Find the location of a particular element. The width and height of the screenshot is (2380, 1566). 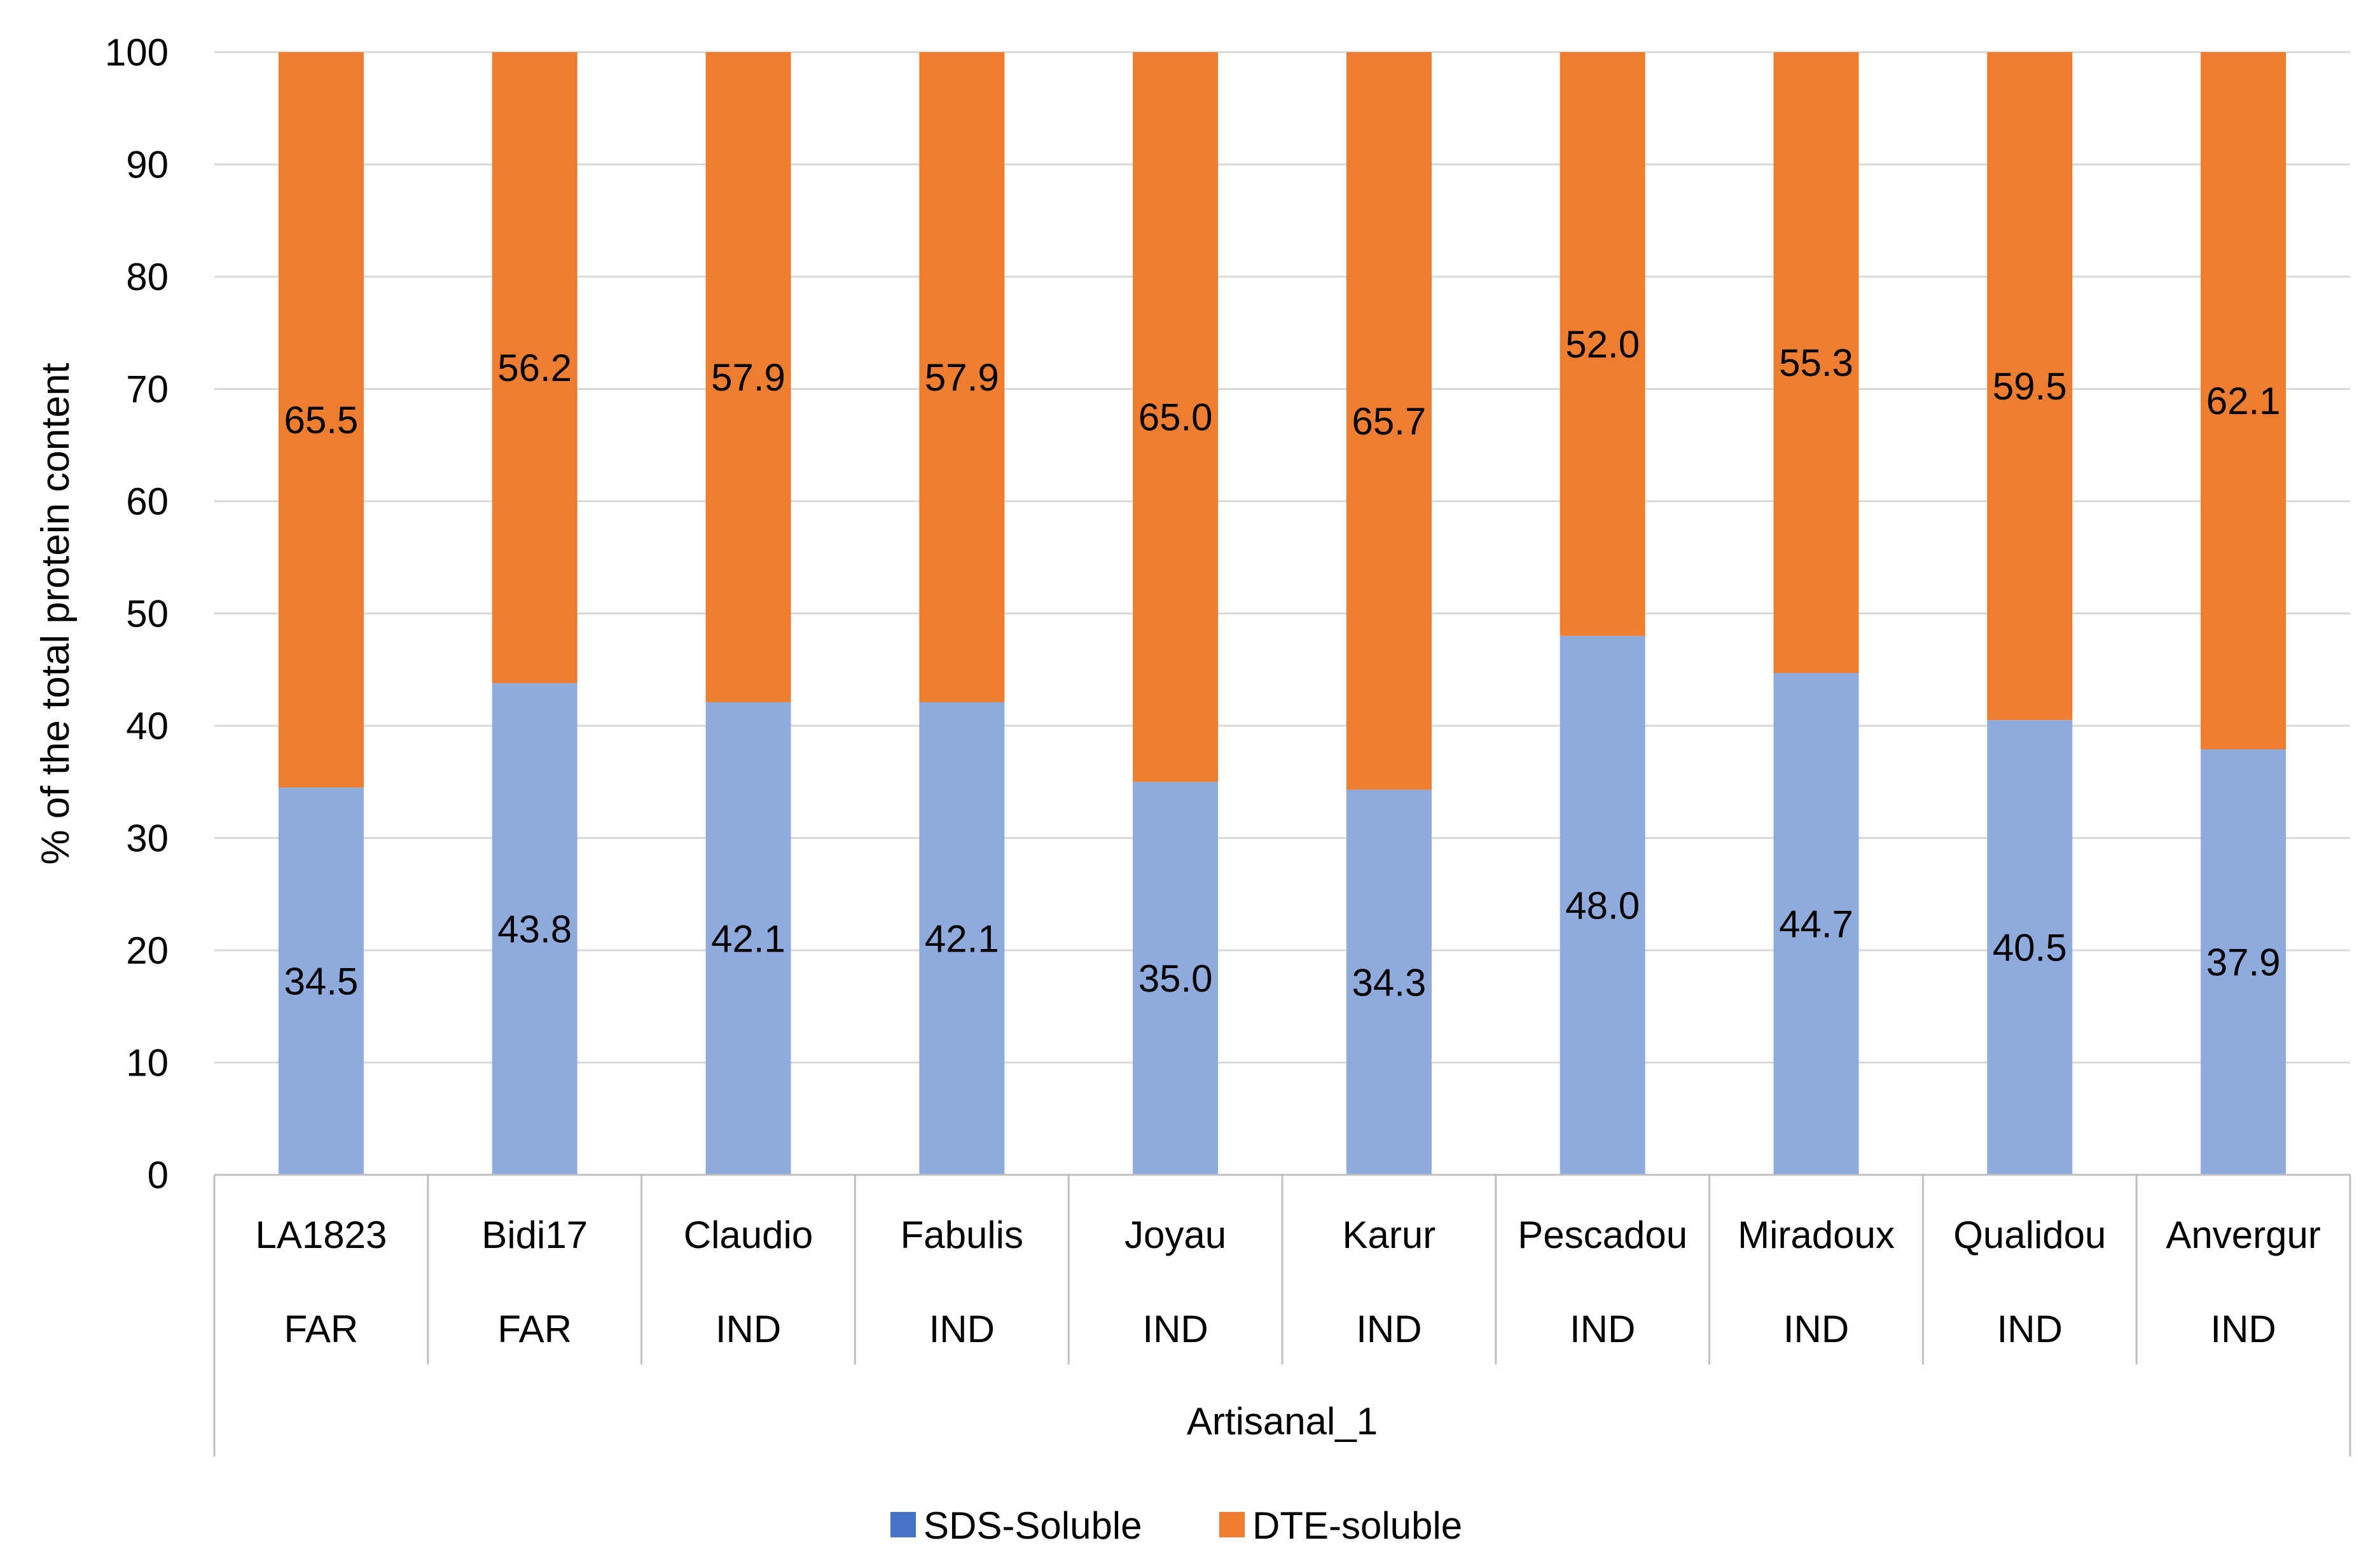

data-label: 65.7 is located at coordinates (1389, 422).